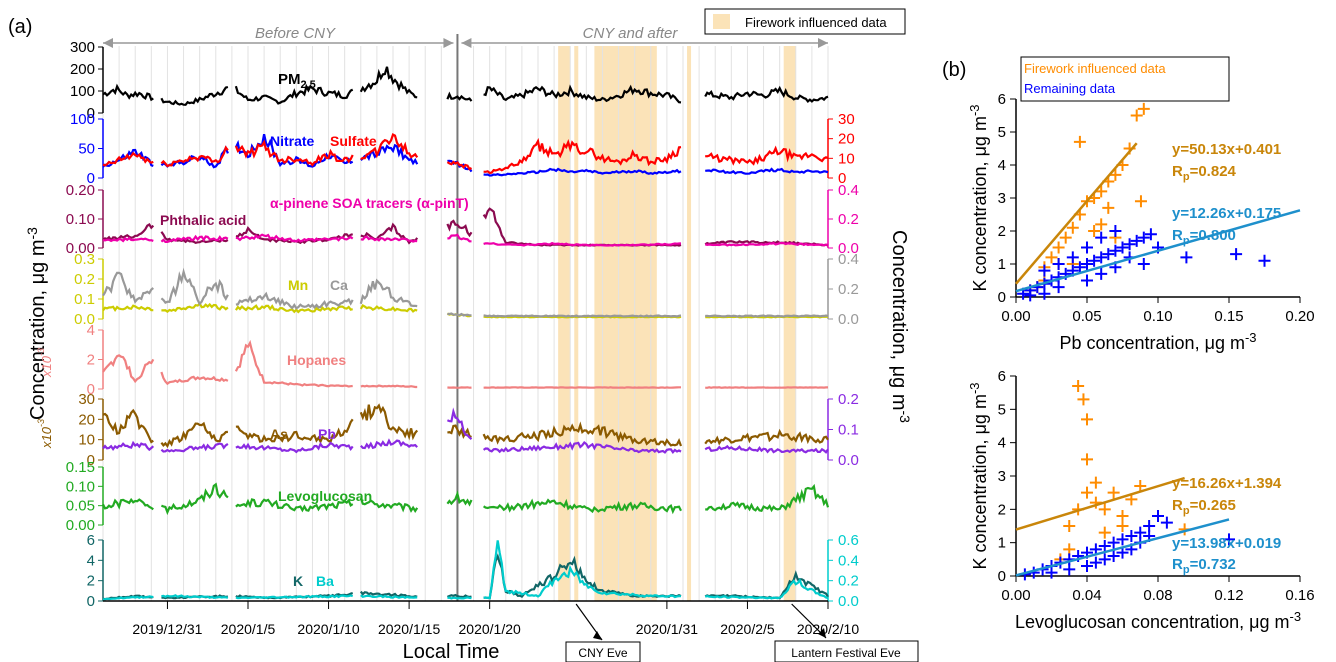 This screenshot has width=1336, height=662. I want to click on x-tick-label: 0.05, so click(1086, 316).